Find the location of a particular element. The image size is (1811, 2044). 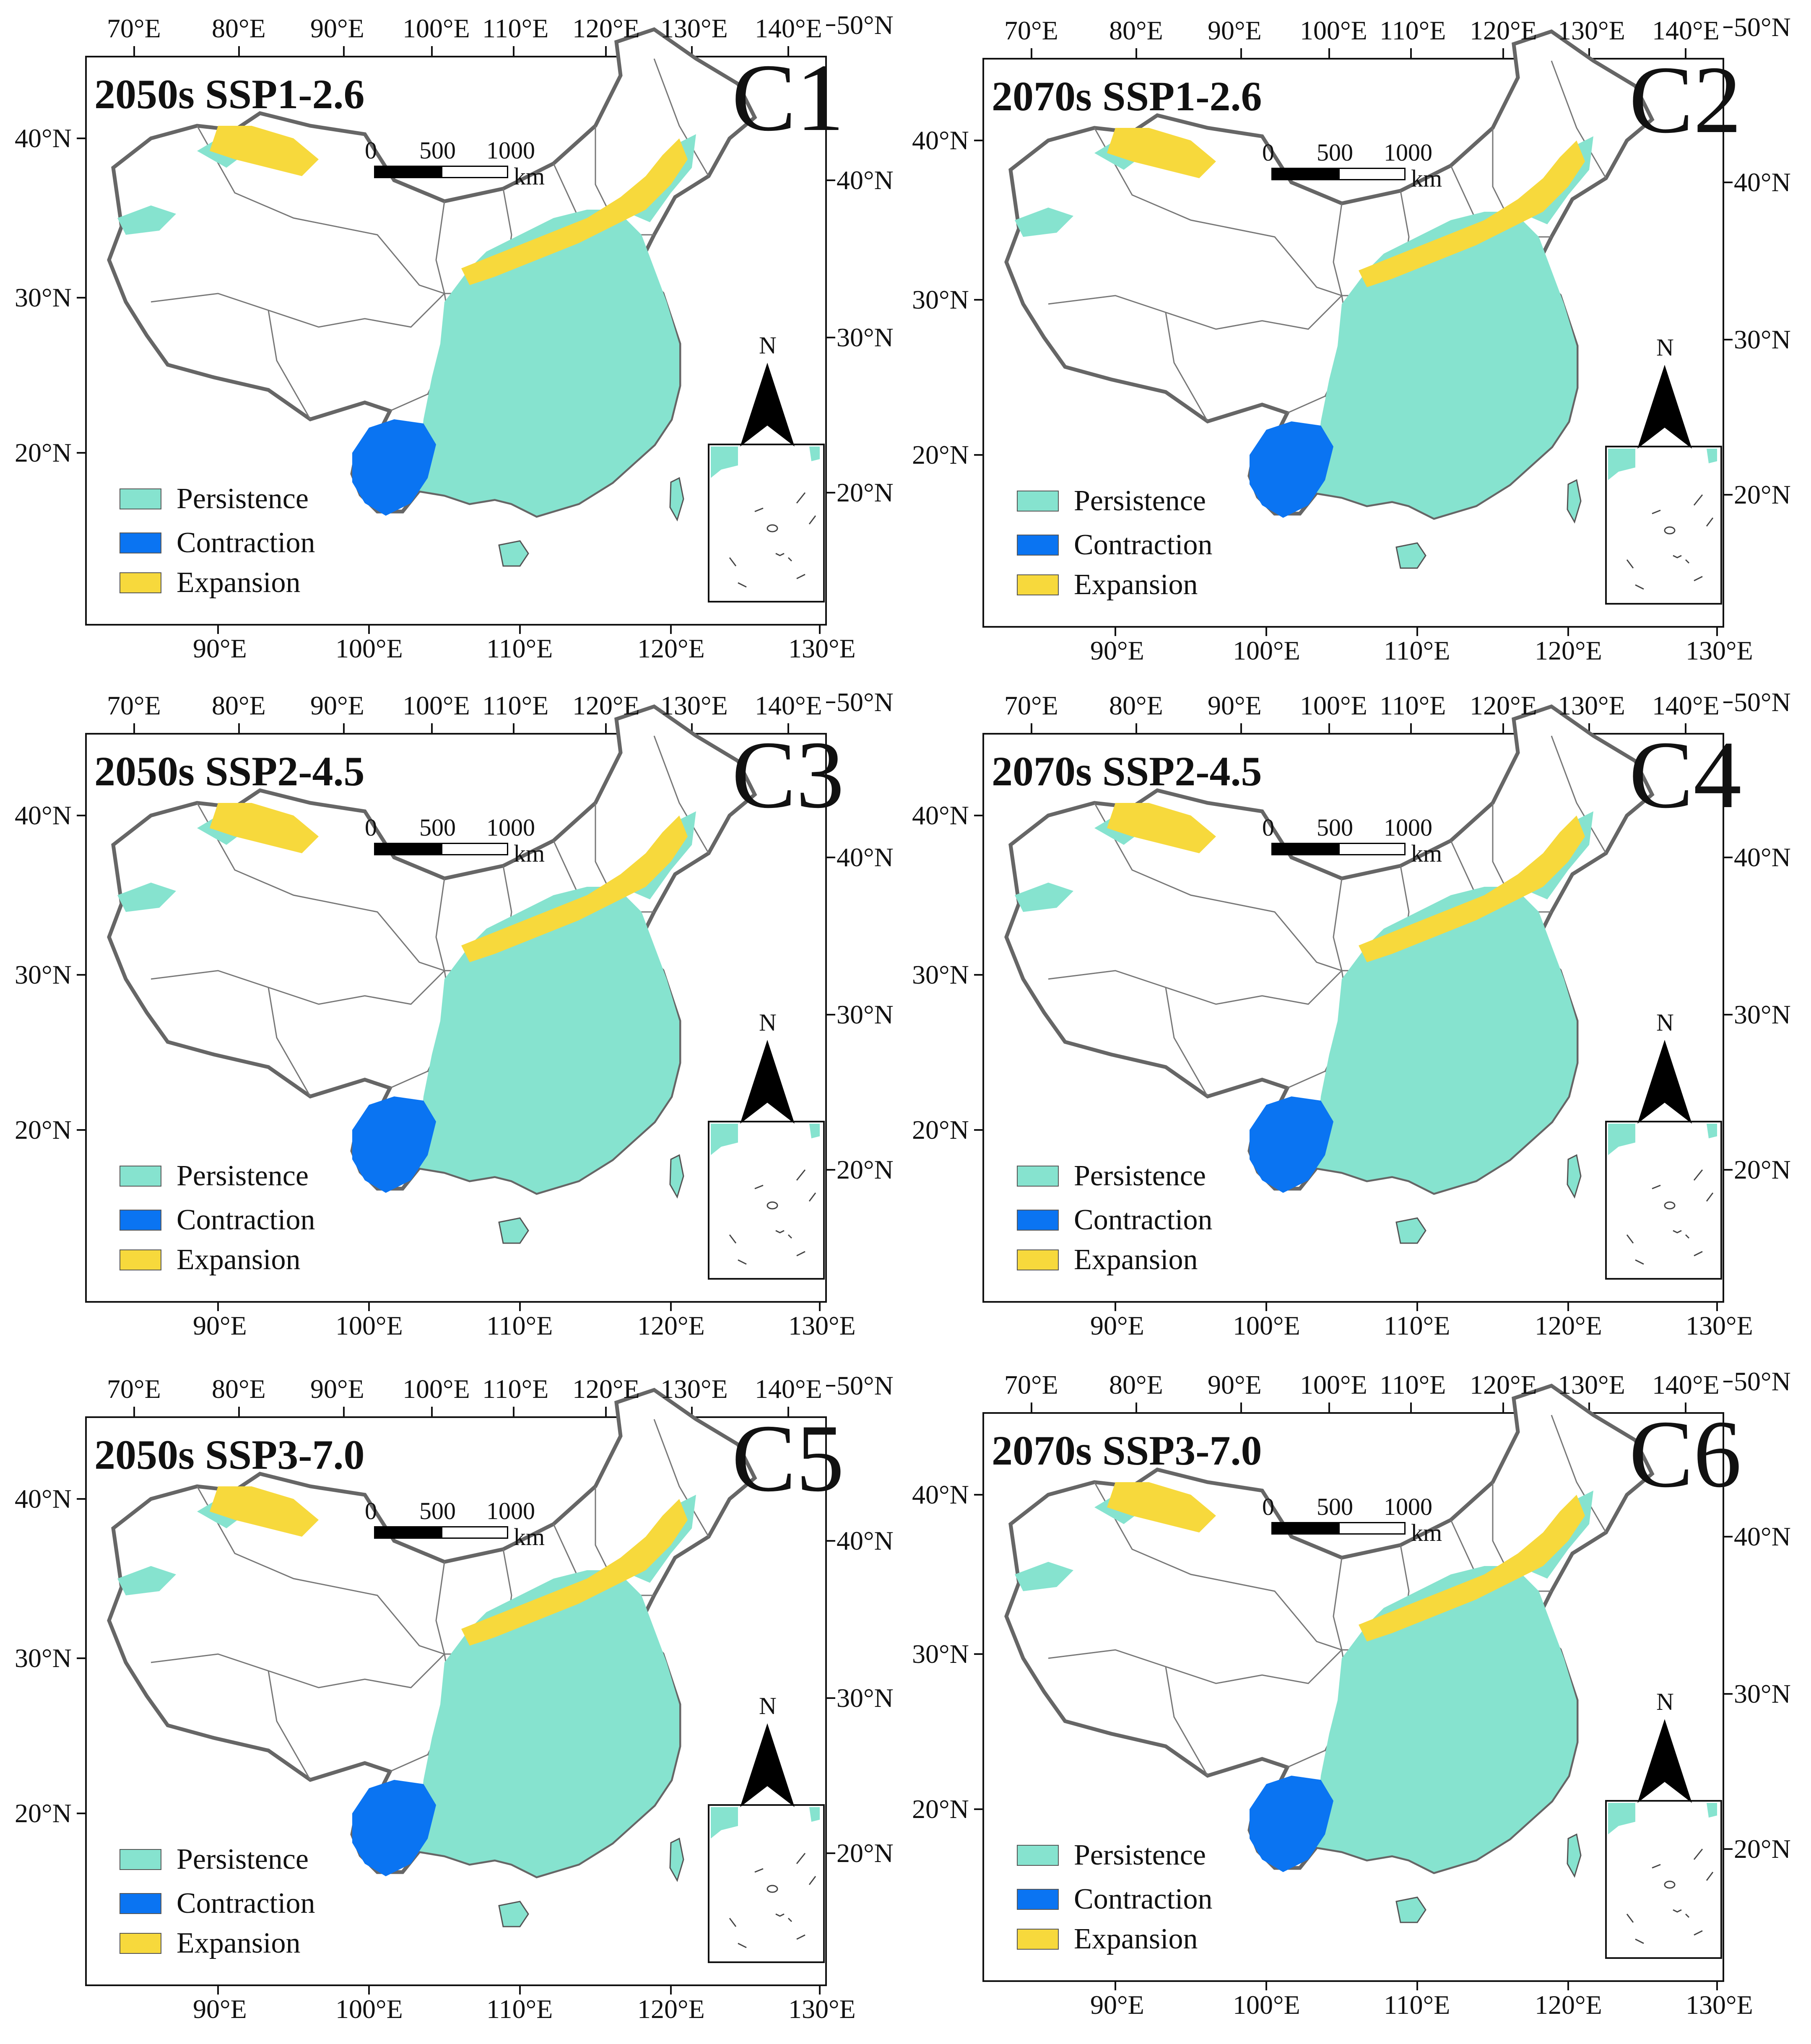

north-arrow: N is located at coordinates (767, 1067).